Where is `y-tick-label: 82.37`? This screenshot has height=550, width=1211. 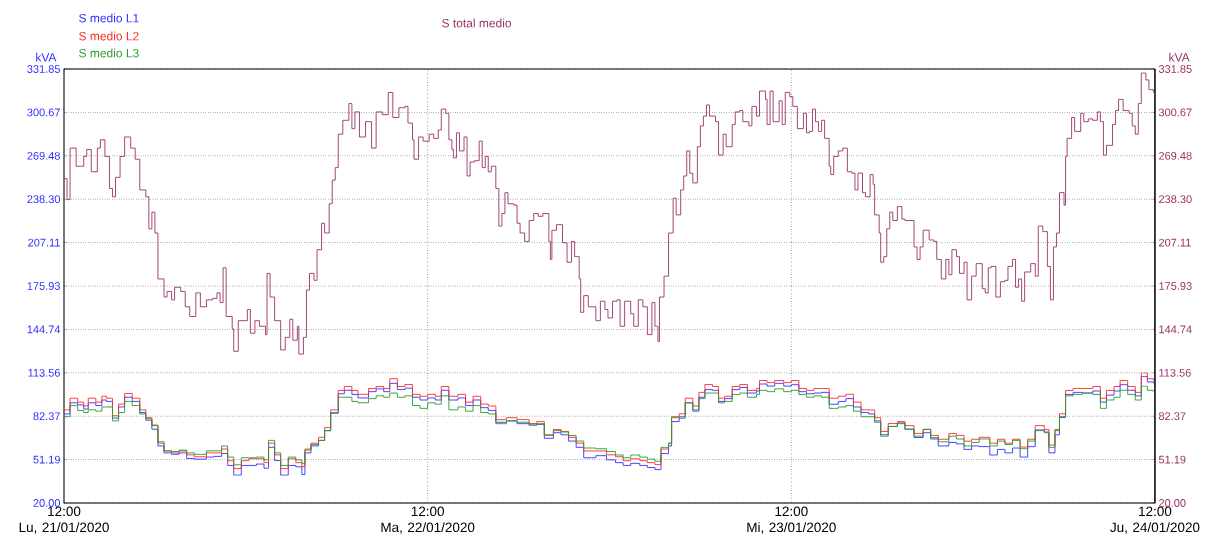 y-tick-label: 82.37 is located at coordinates (46, 416).